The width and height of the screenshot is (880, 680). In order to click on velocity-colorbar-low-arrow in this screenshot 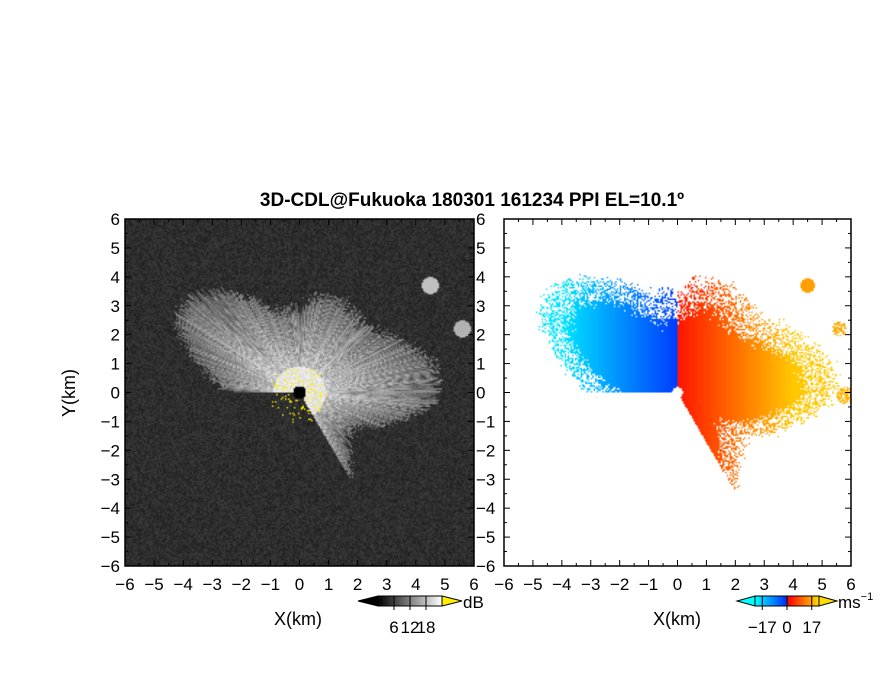, I will do `click(745, 601)`.